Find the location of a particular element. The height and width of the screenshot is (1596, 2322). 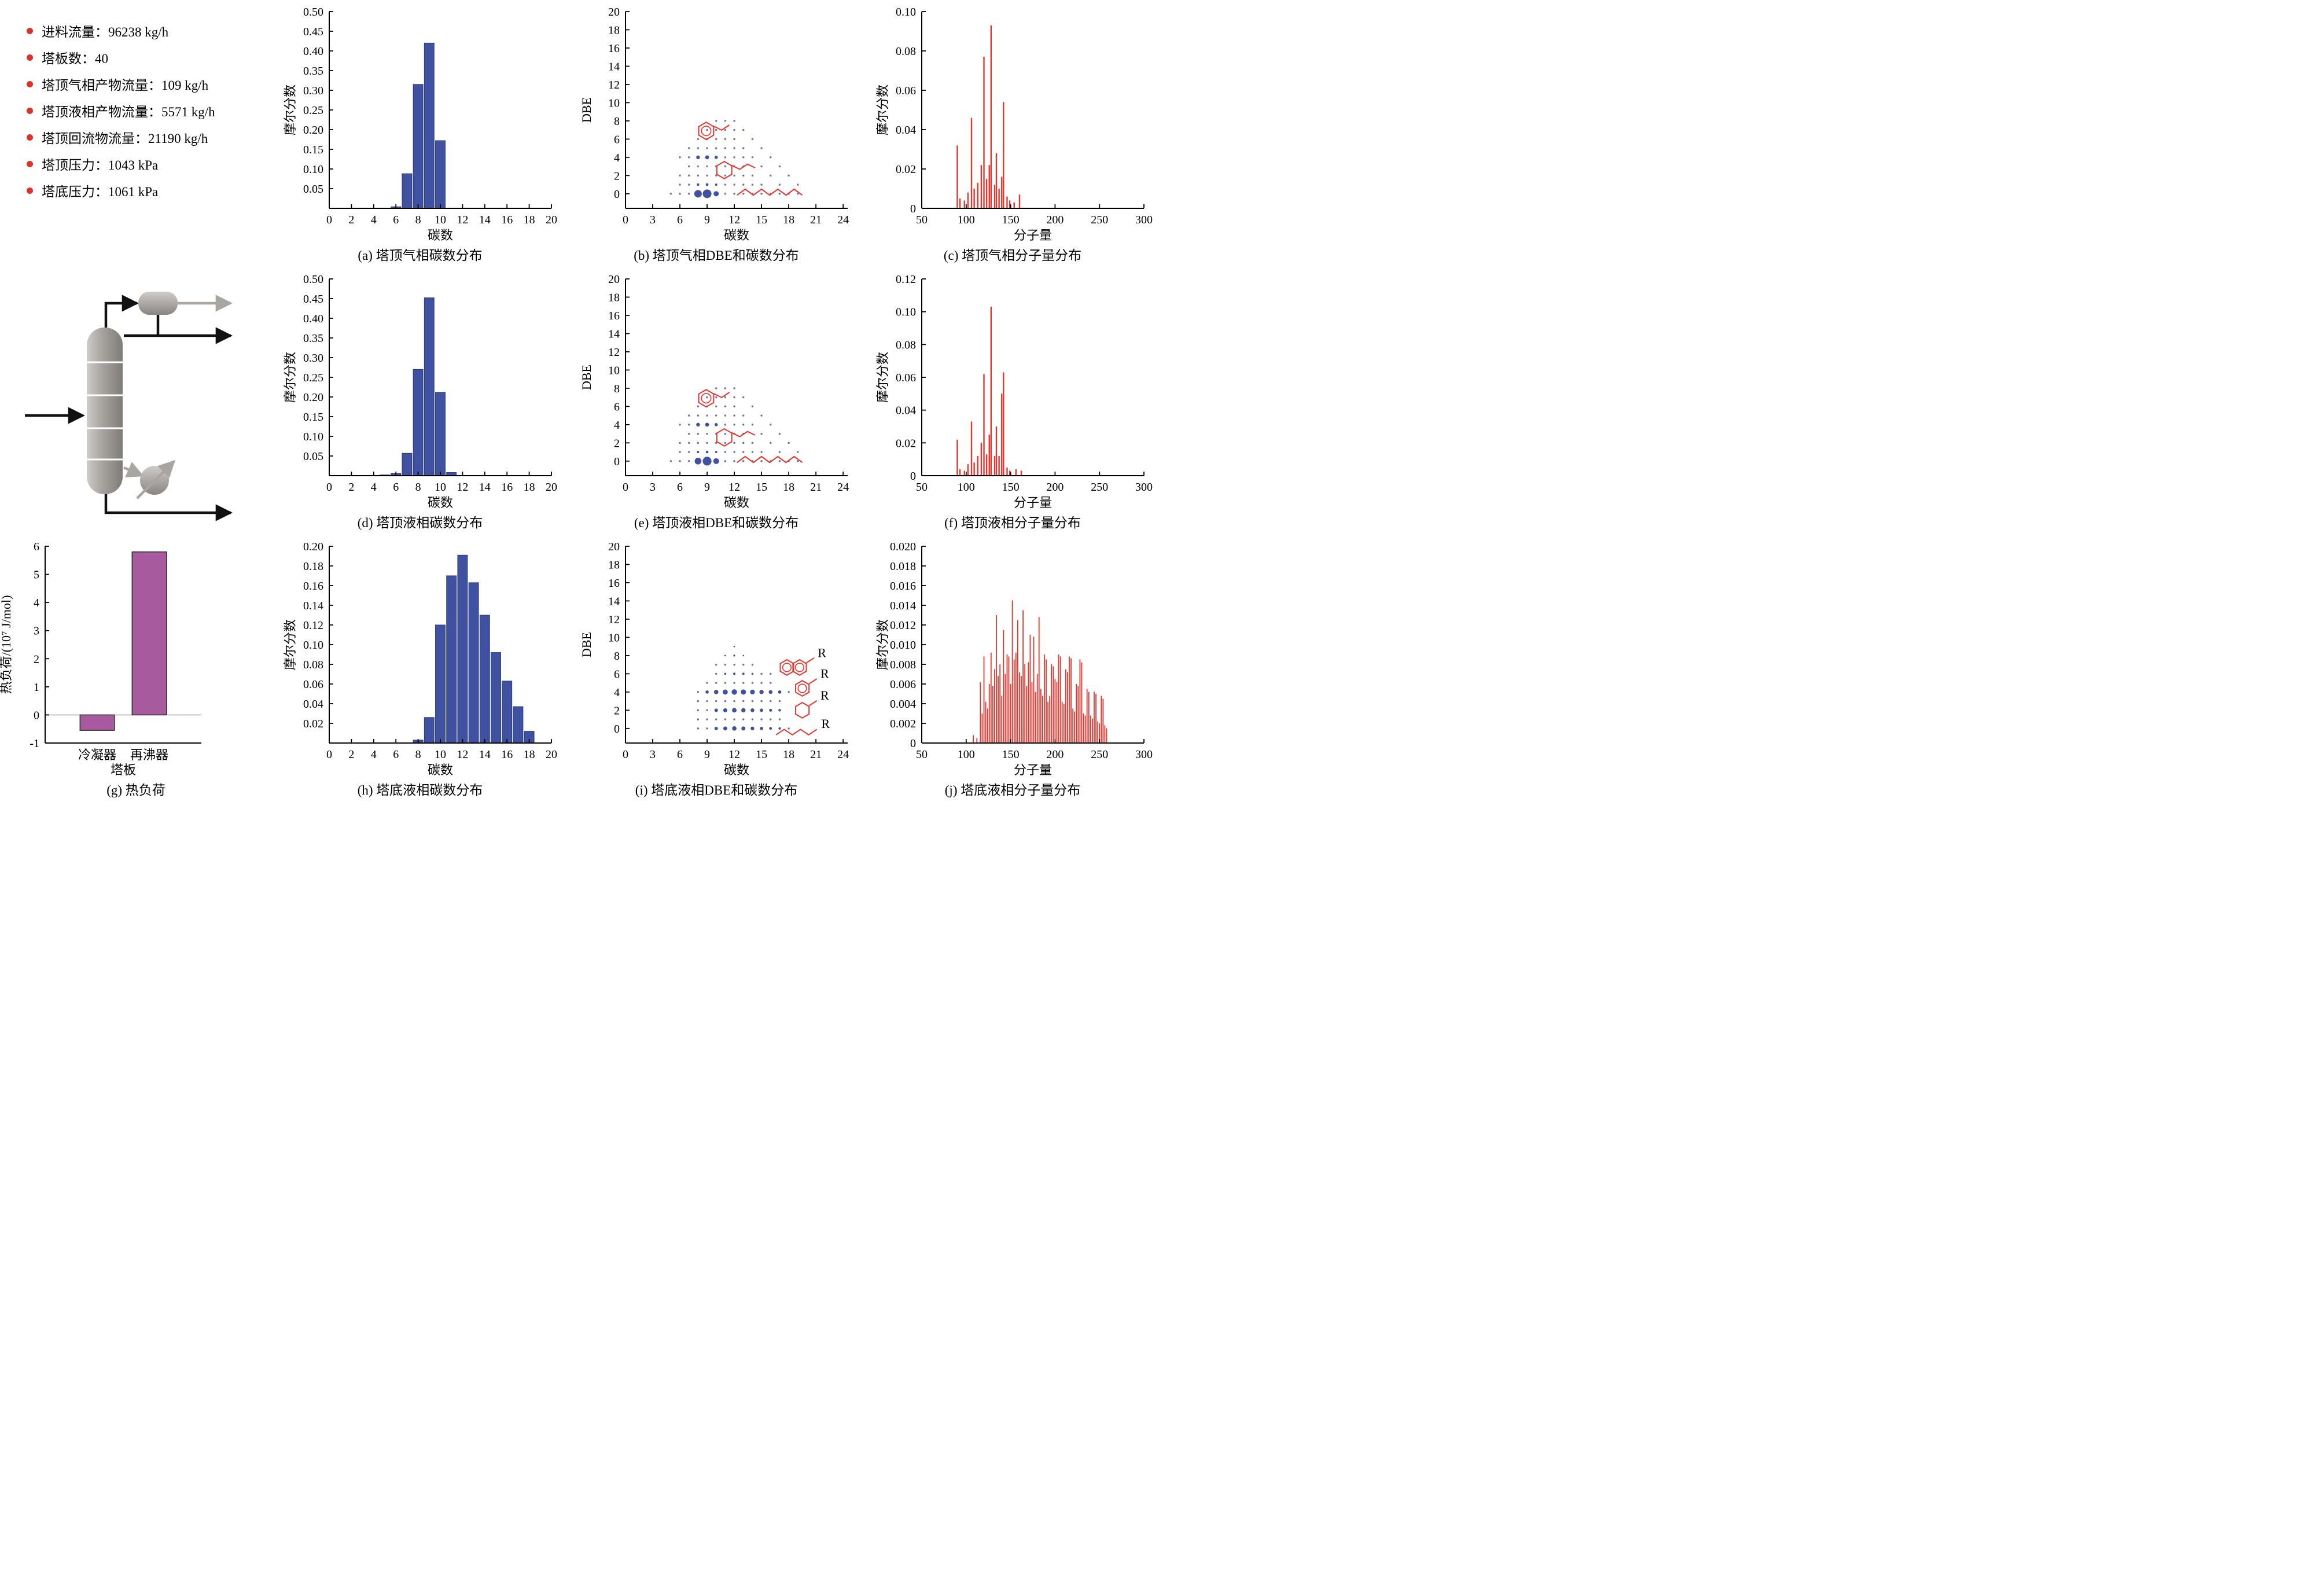

svg-text: 0.020 is located at coordinates (903, 546).